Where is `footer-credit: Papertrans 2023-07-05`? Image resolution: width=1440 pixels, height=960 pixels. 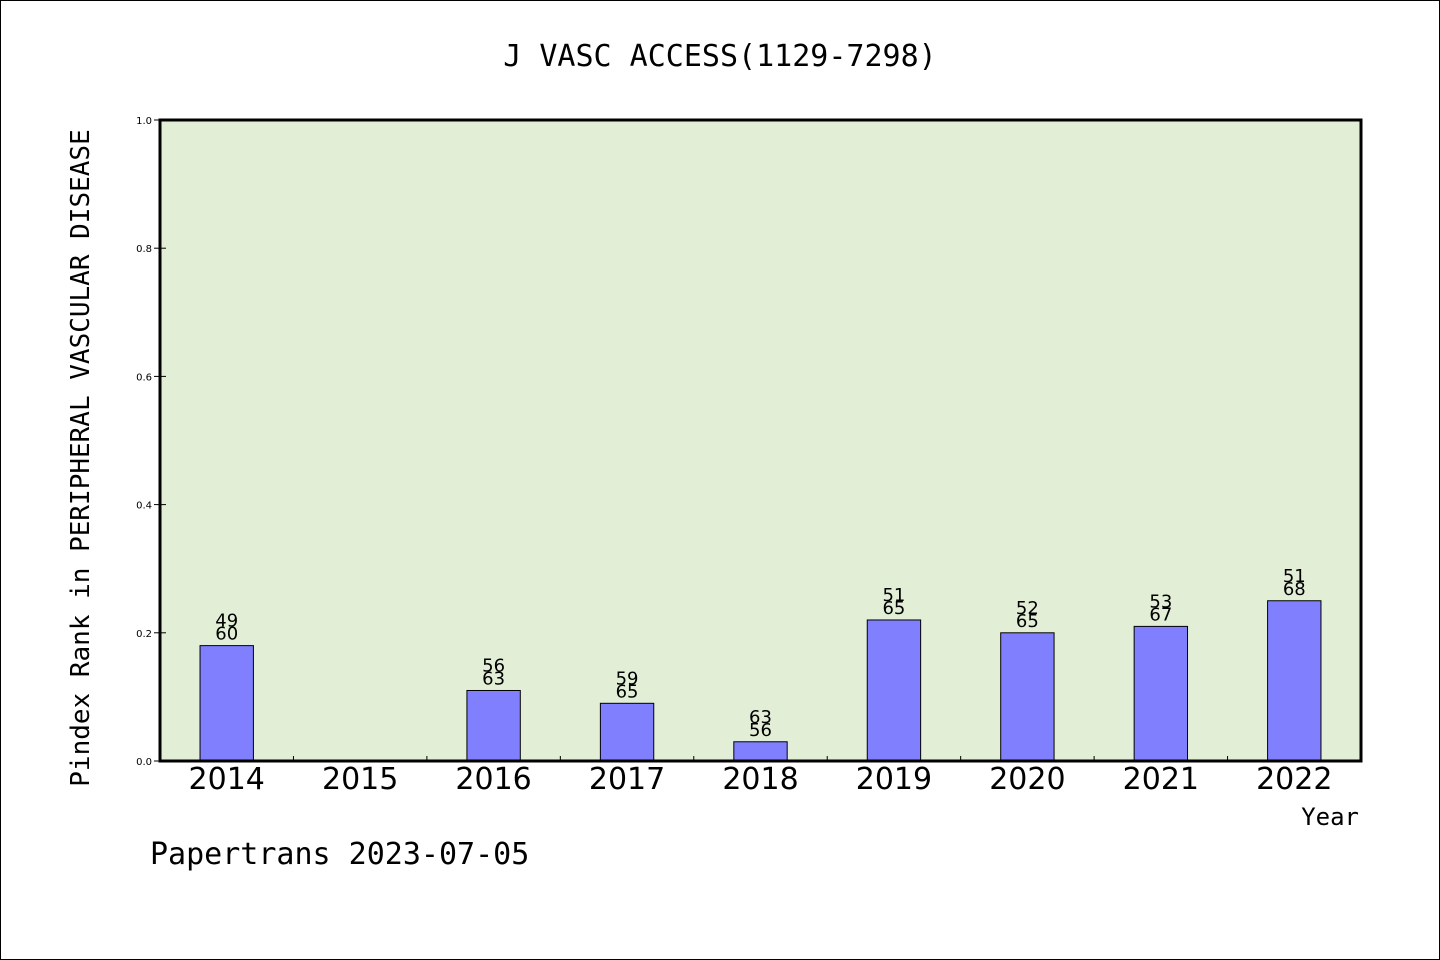 footer-credit: Papertrans 2023-07-05 is located at coordinates (339, 854).